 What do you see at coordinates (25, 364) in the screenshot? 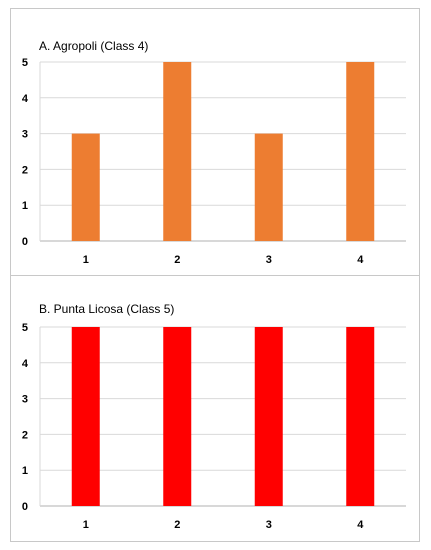
I see `chart-b-ytick-label: 4` at bounding box center [25, 364].